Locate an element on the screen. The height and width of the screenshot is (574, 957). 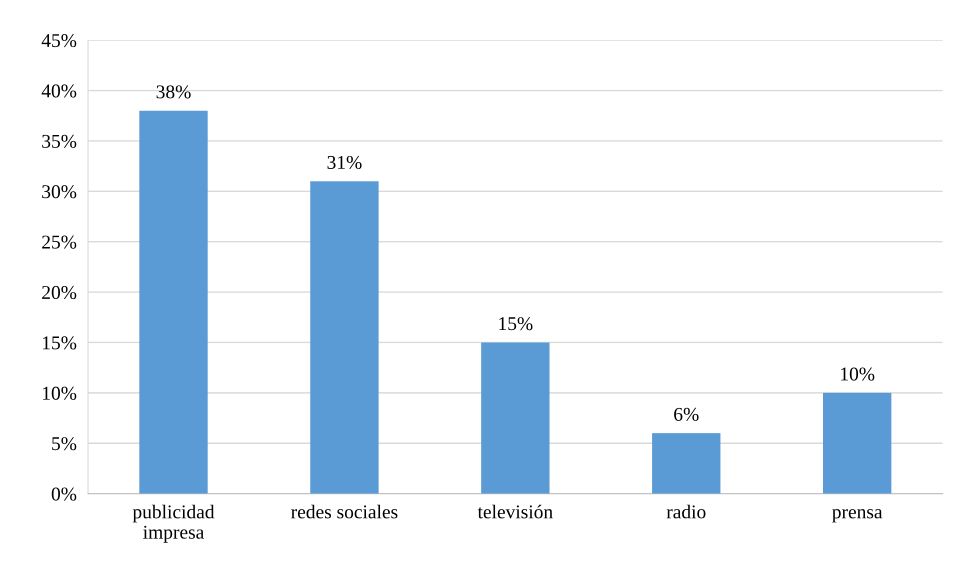
data-label: 15% is located at coordinates (516, 323).